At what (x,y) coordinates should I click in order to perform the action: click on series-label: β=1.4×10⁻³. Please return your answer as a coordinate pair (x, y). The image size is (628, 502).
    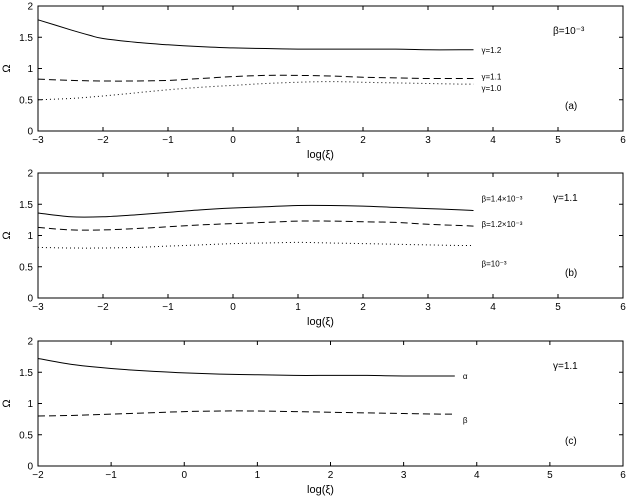
    Looking at the image, I should click on (502, 199).